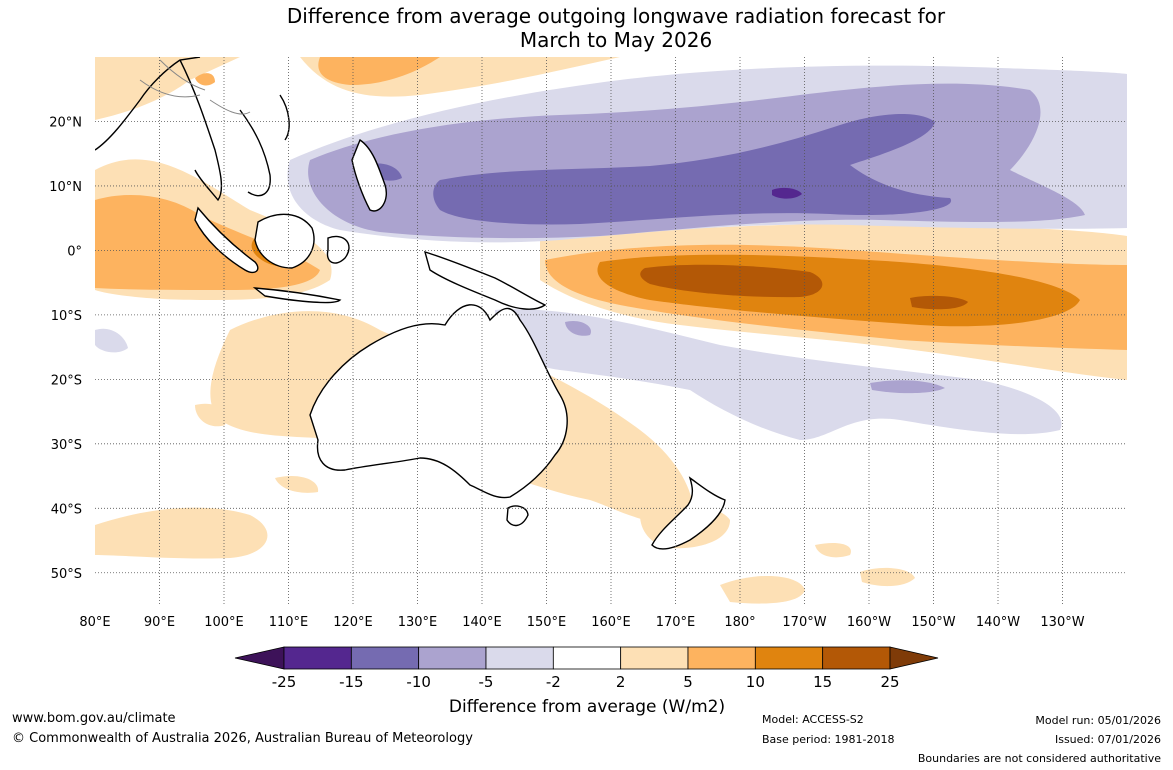 Image resolution: width=1173 pixels, height=770 pixels. I want to click on colorbar-tick-label: -5, so click(486, 682).